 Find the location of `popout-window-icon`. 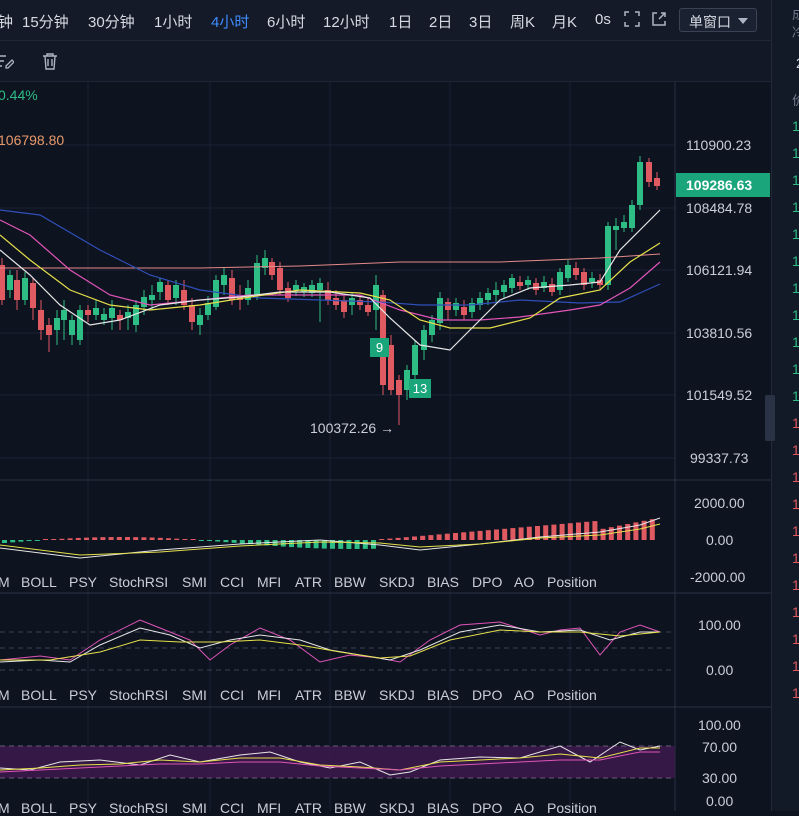

popout-window-icon is located at coordinates (659, 19).